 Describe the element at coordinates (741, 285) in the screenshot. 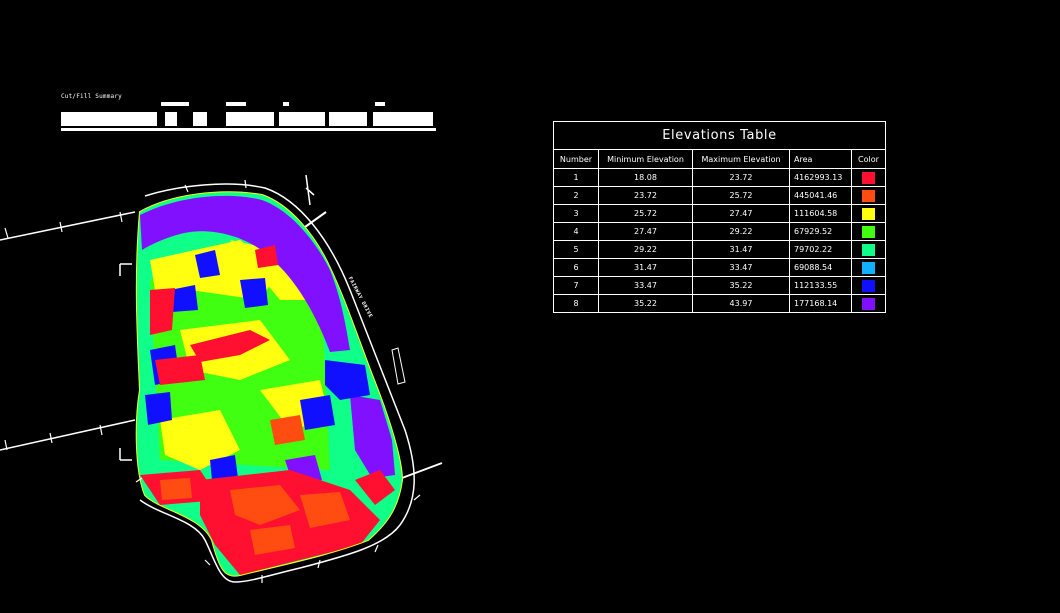

I see `row-max-elevation: 35.22` at that location.